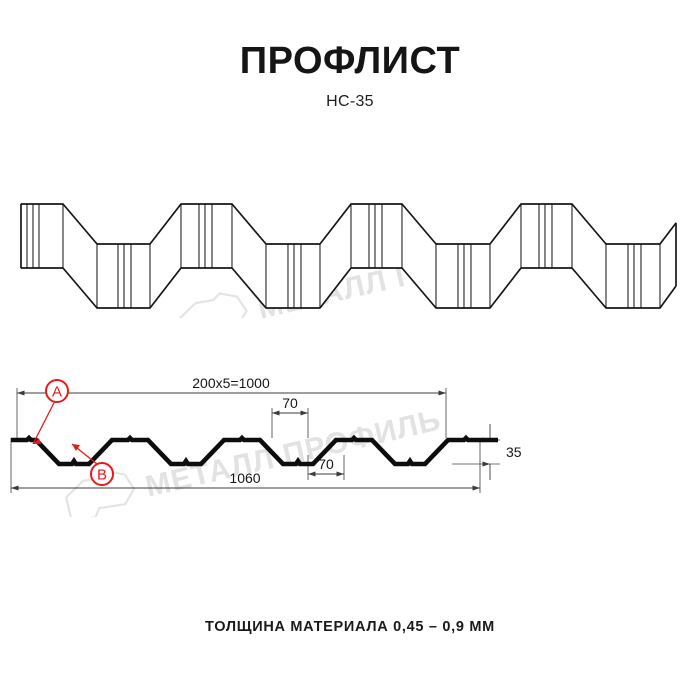 The image size is (700, 700). What do you see at coordinates (514, 452) in the screenshot?
I see `dim-height-label: 35` at bounding box center [514, 452].